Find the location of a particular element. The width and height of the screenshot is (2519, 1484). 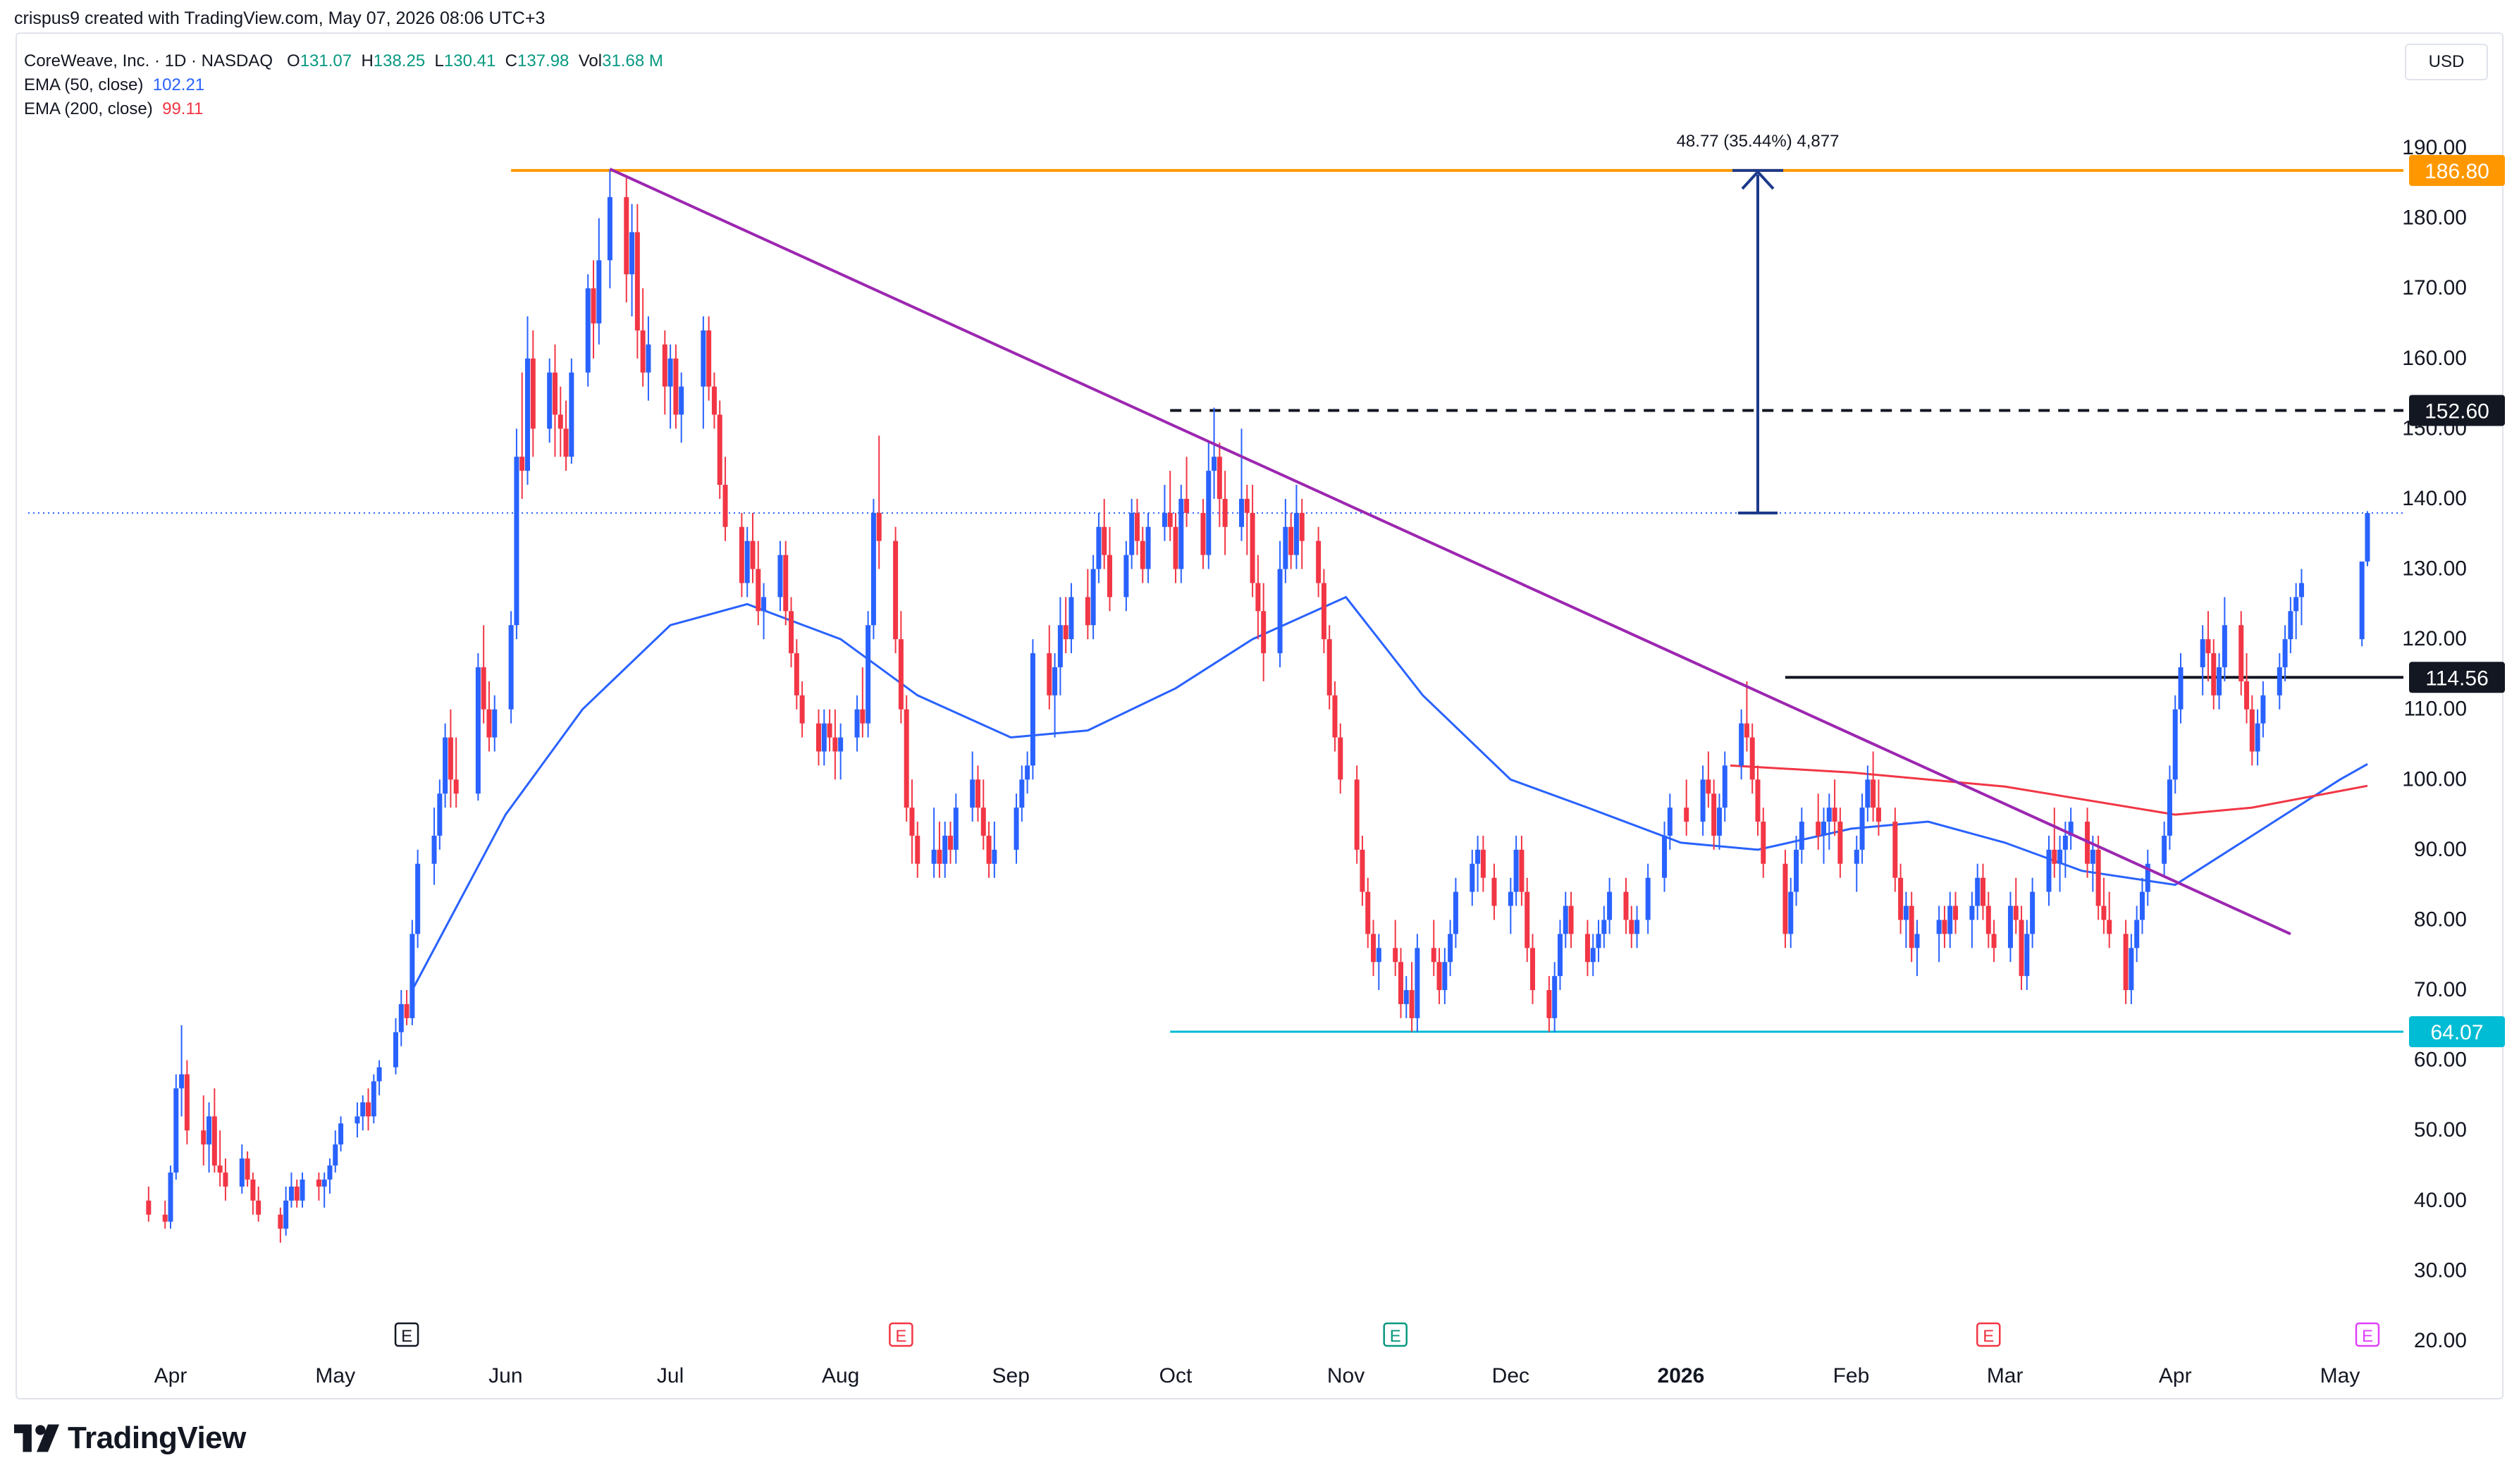

earnings-marker-box is located at coordinates (1395, 1334).